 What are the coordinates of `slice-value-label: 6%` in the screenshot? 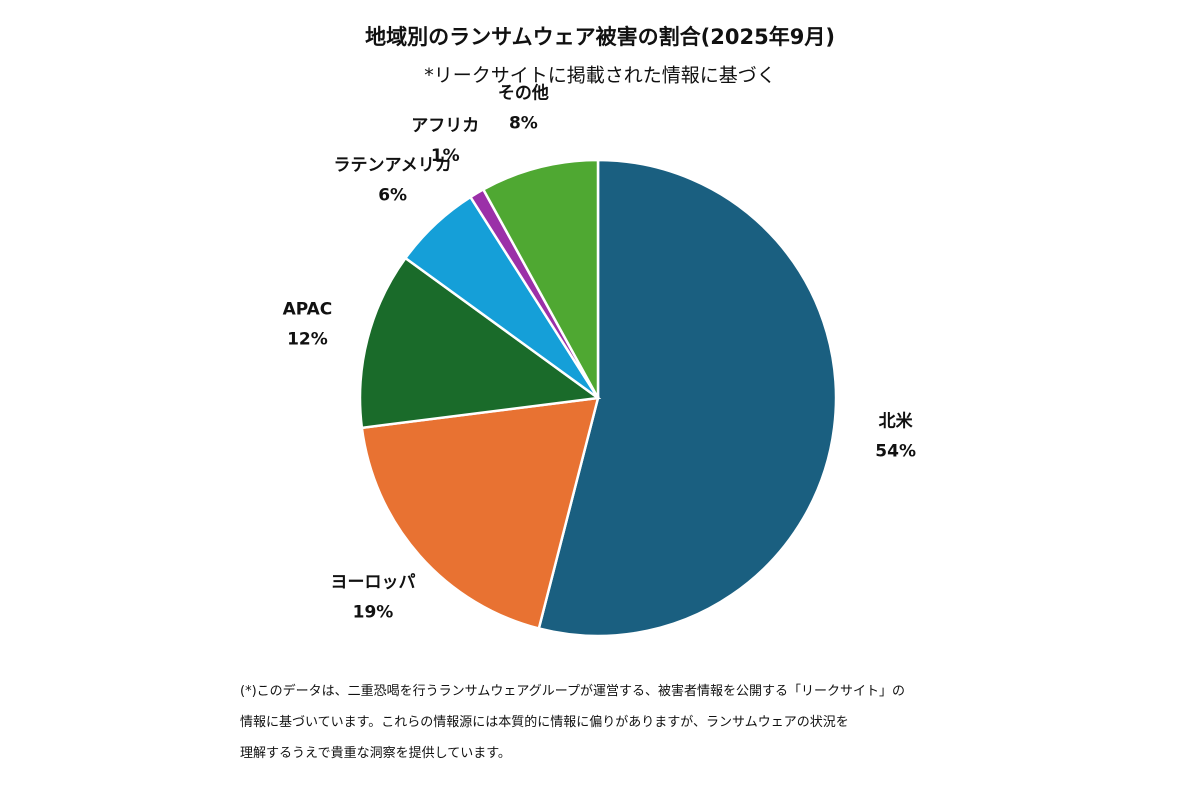 It's located at (392, 195).